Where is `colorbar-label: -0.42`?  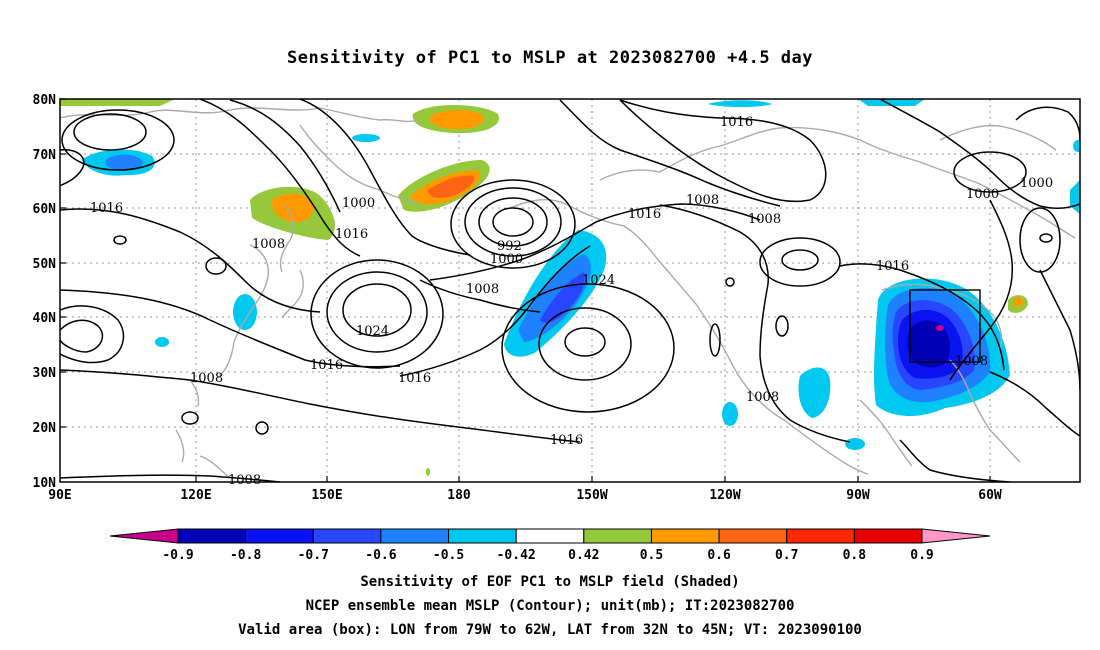
colorbar-label: -0.42 is located at coordinates (516, 555).